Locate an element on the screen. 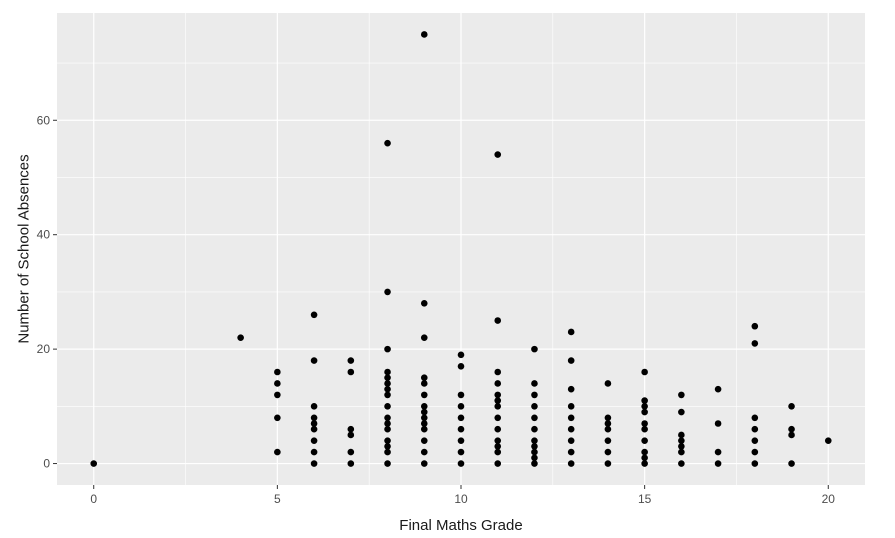  x-tick-label: 20 is located at coordinates (829, 499).